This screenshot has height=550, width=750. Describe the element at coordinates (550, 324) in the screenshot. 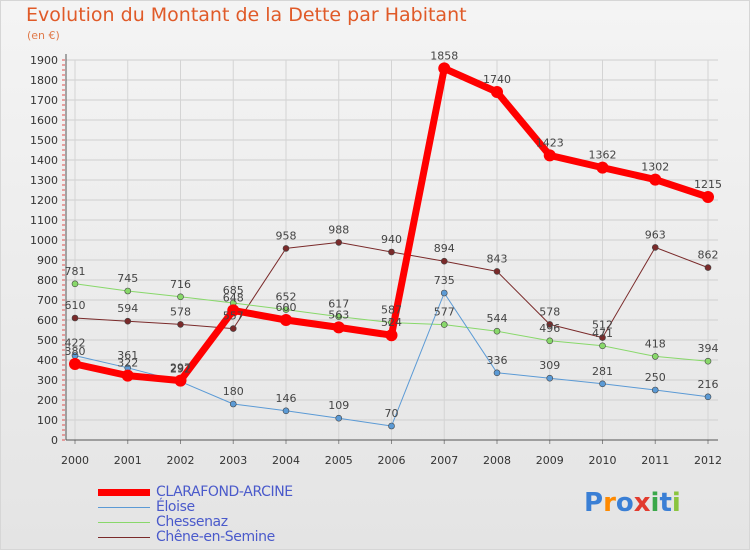

I see `point-ch-ne-en-semine-2009` at that location.